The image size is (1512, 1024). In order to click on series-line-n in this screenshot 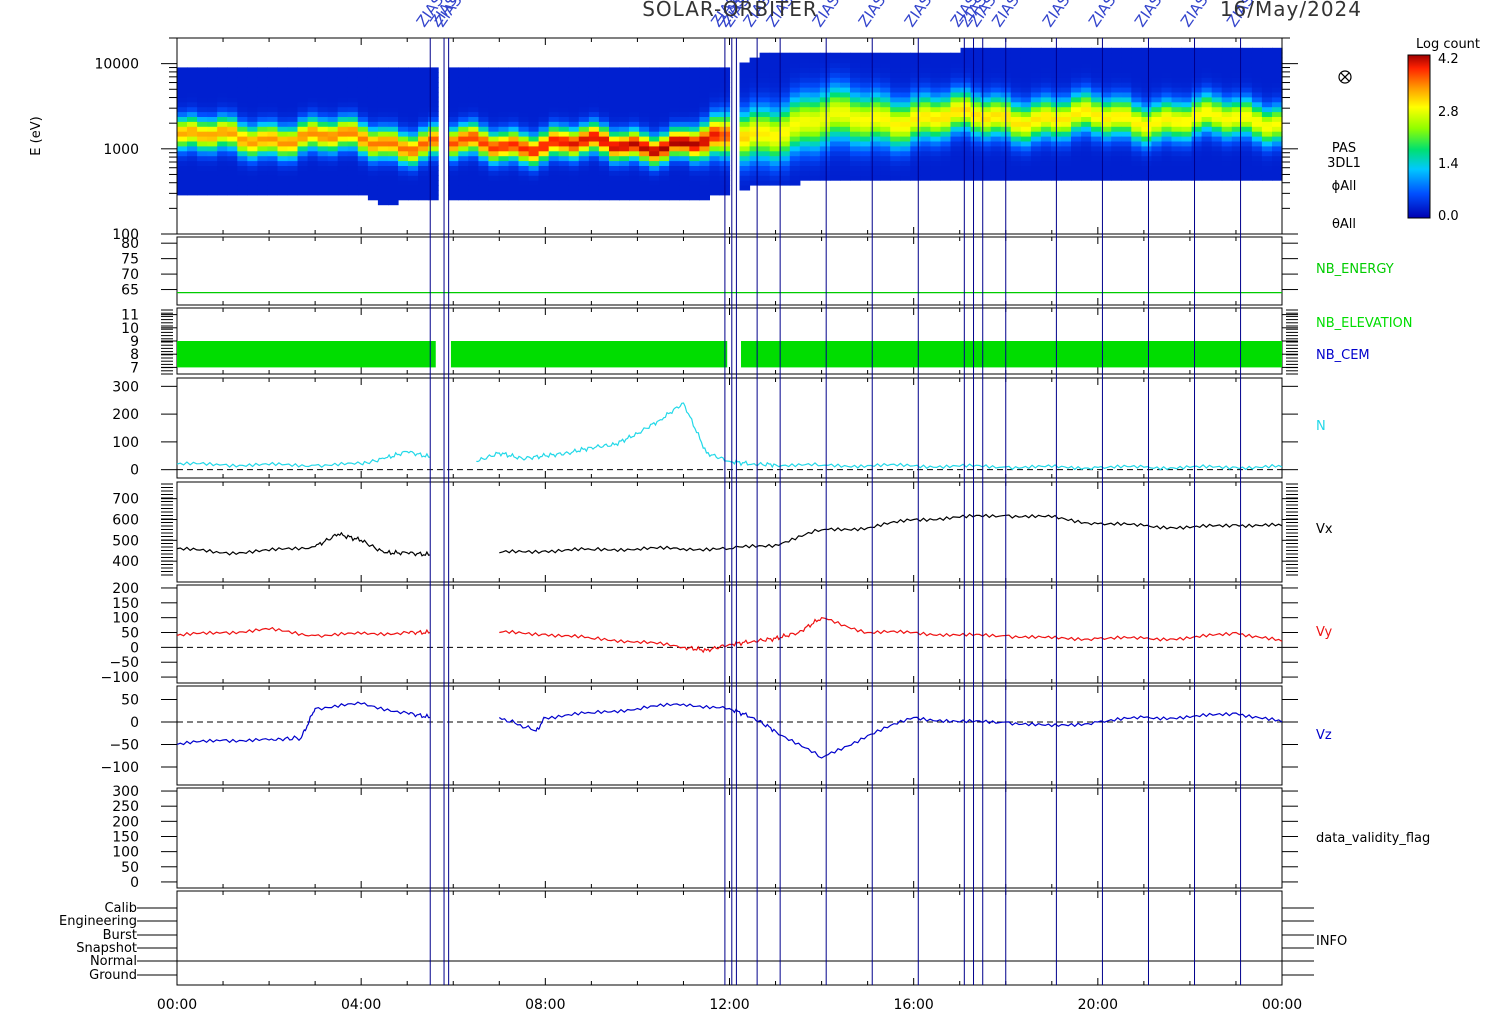, I will do `click(729, 436)`.